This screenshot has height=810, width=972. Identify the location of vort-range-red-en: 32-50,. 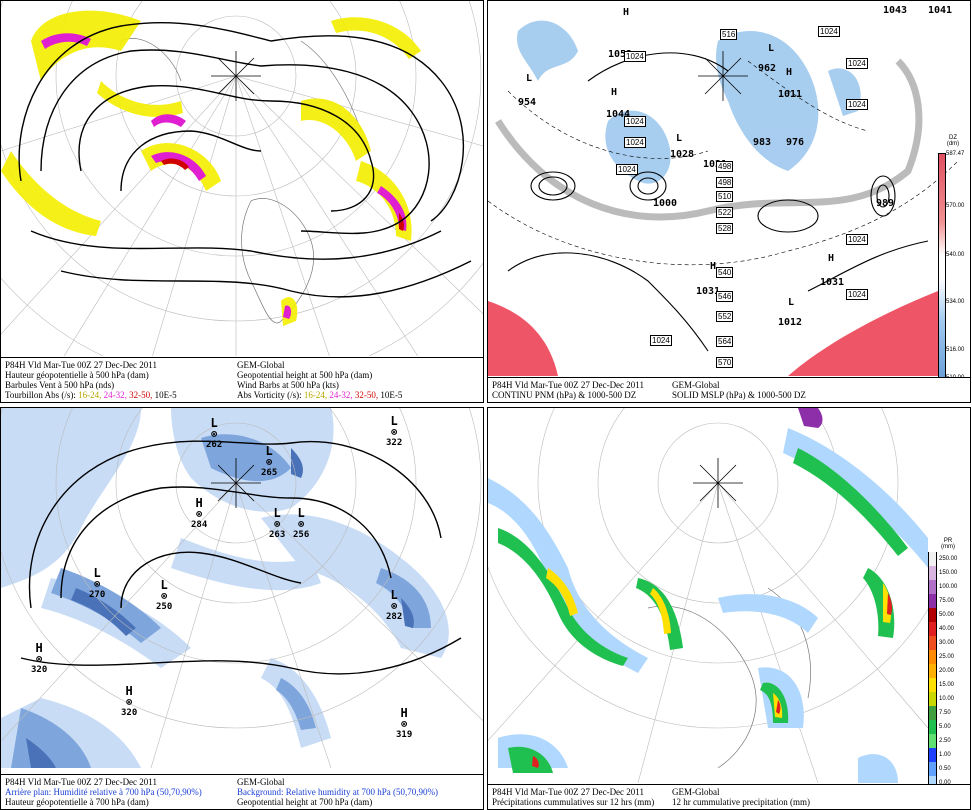
(366, 395).